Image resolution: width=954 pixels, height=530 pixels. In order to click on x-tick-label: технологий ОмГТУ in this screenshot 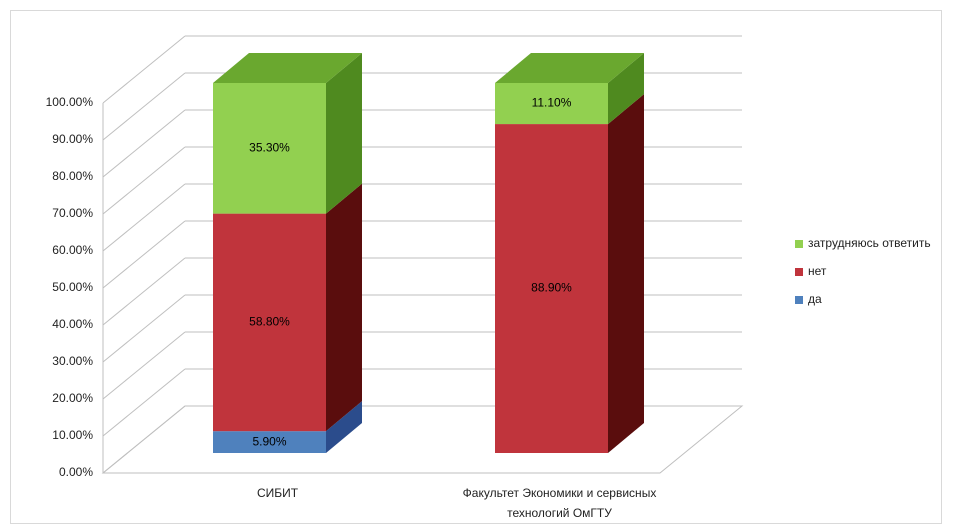, I will do `click(559, 513)`.